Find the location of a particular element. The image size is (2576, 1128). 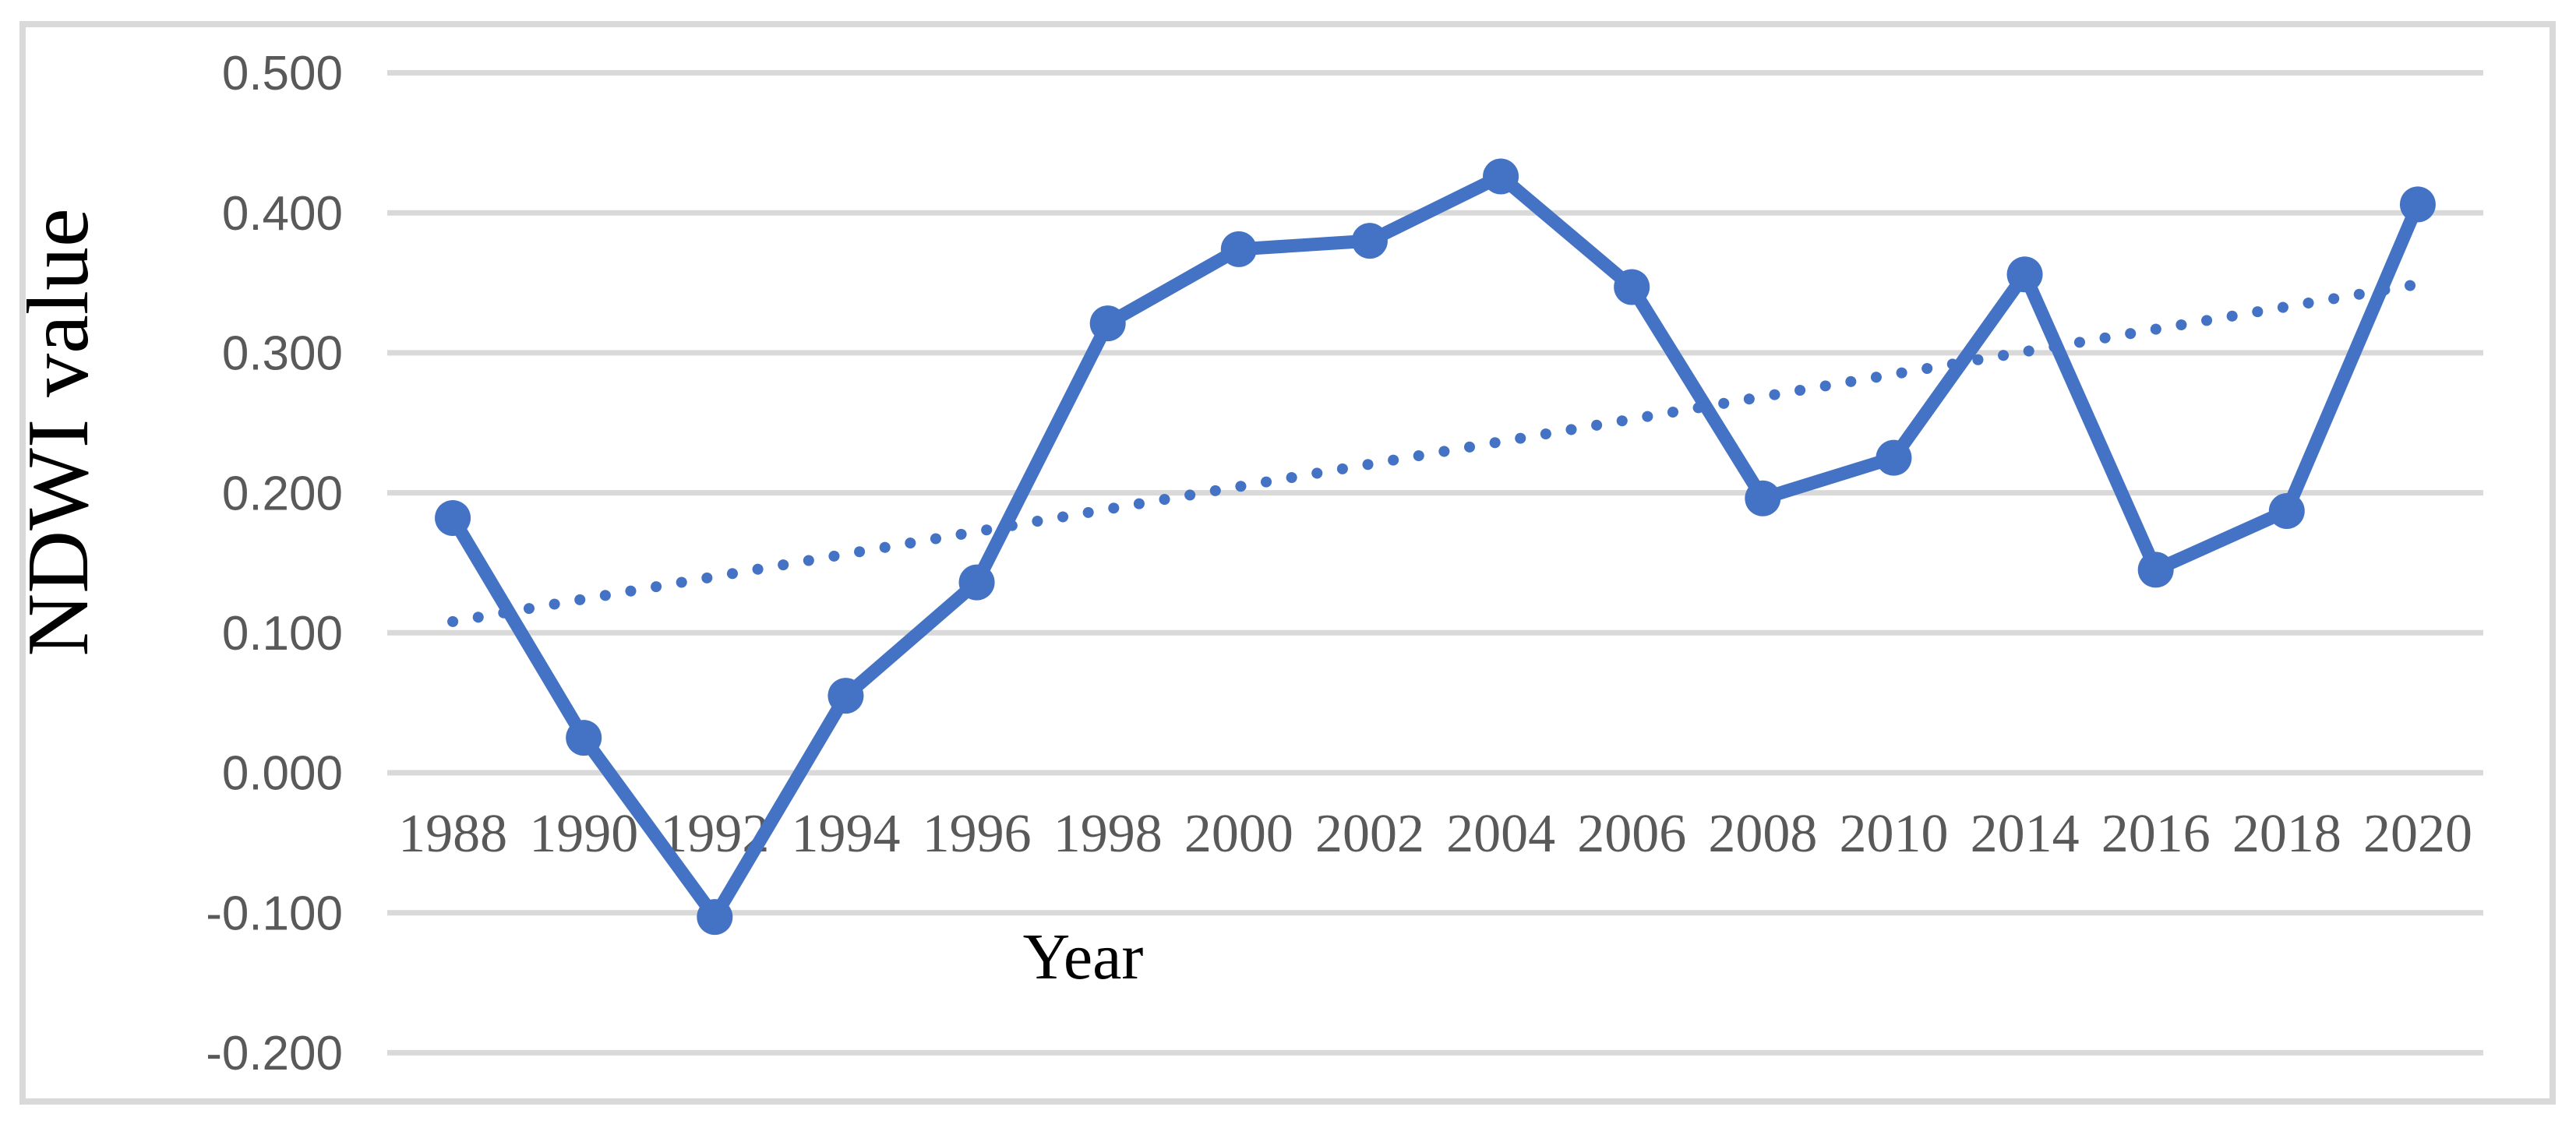

x-tick-label: 2004 is located at coordinates (1500, 834).